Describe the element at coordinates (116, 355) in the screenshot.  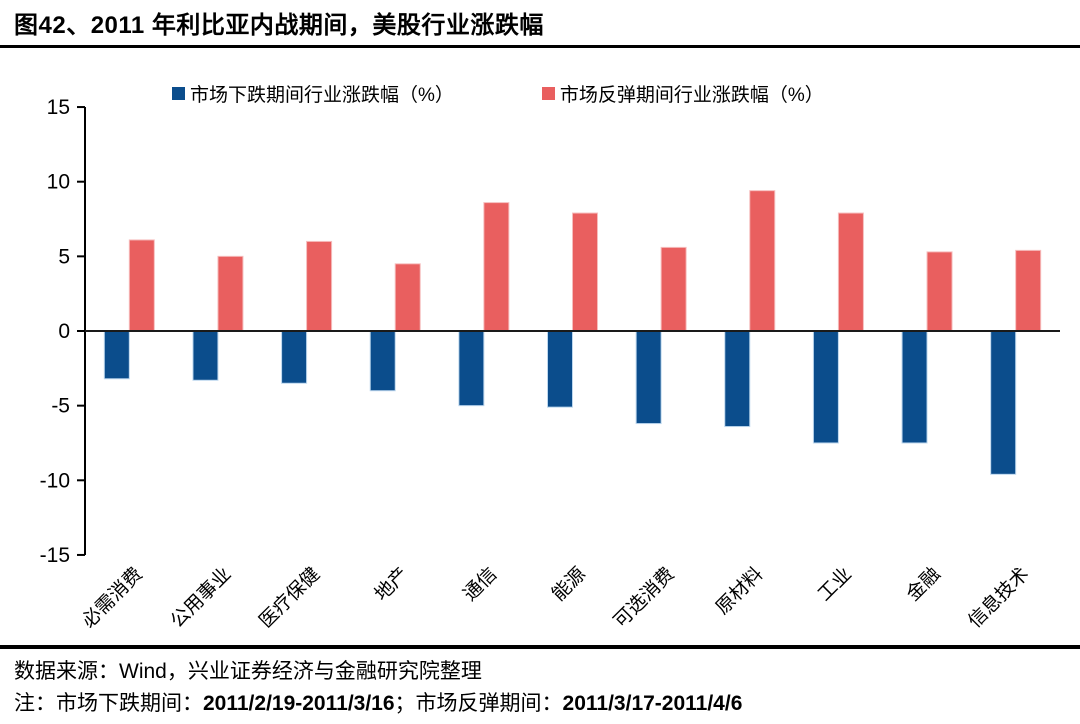
I see `bar-down-必需消费` at that location.